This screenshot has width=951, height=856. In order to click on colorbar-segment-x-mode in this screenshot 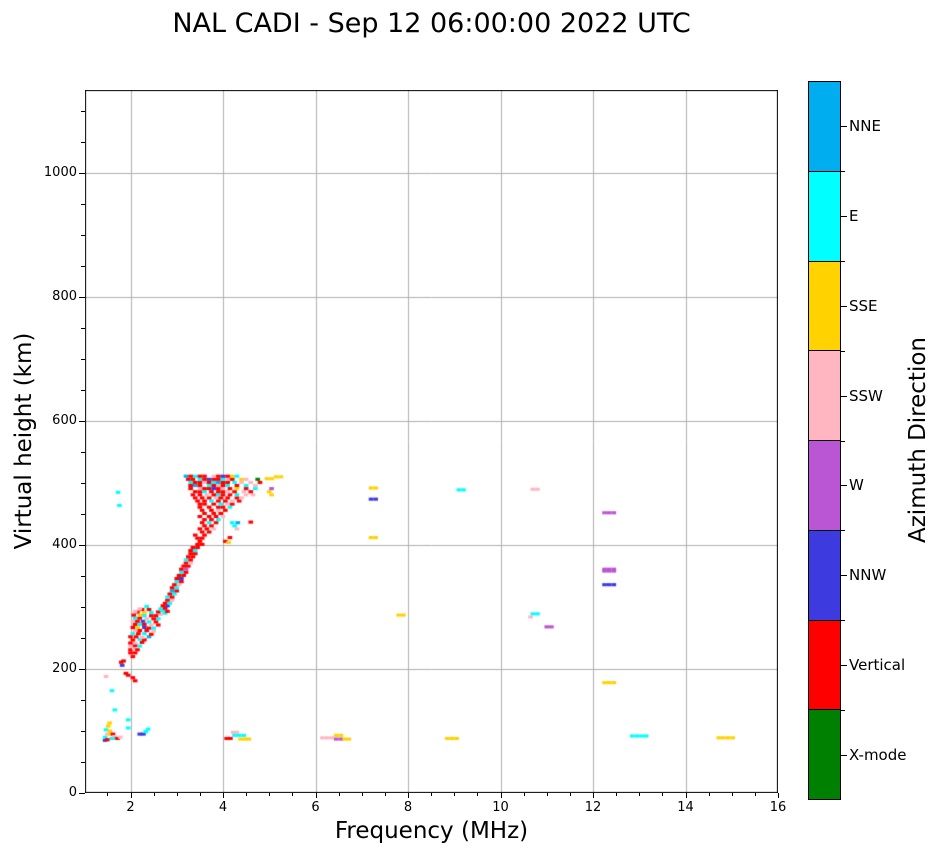, I will do `click(824, 754)`.